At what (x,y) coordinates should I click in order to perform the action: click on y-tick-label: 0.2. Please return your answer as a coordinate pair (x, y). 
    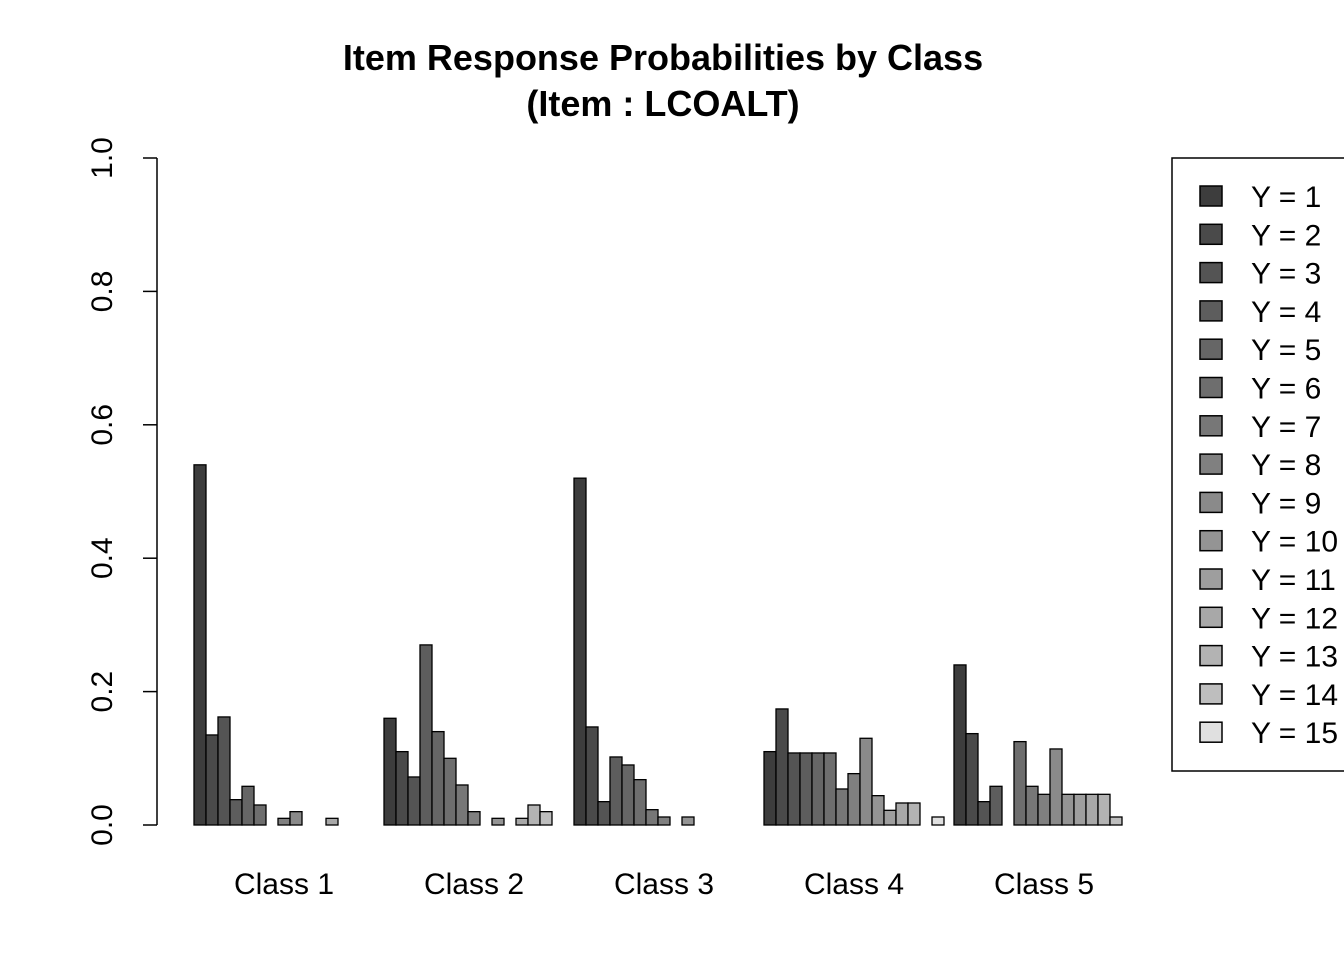
    Looking at the image, I should click on (102, 692).